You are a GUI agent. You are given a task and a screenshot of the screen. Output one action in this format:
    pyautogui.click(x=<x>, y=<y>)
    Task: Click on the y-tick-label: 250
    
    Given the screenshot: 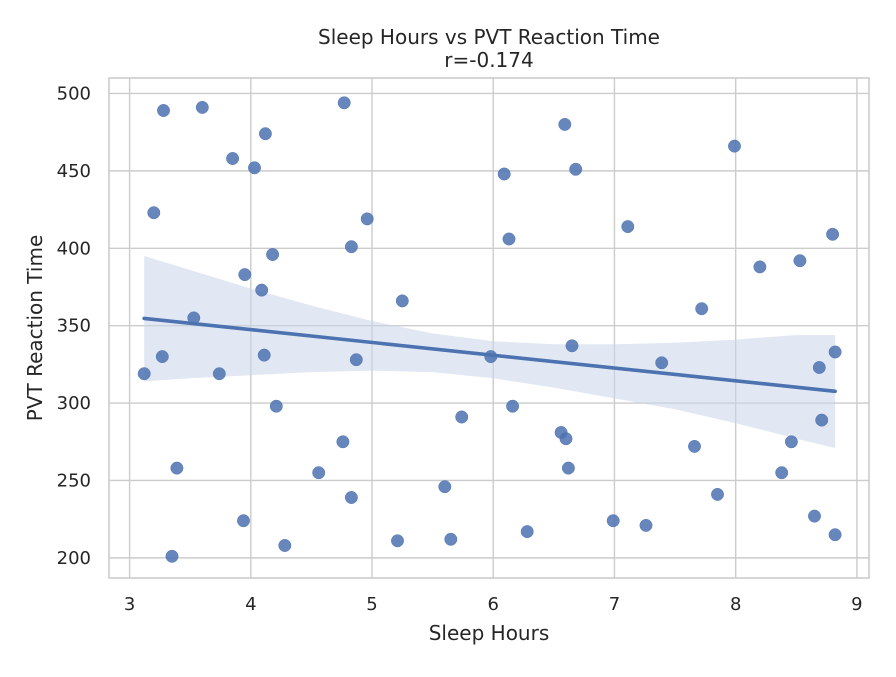 What is the action you would take?
    pyautogui.click(x=74, y=480)
    